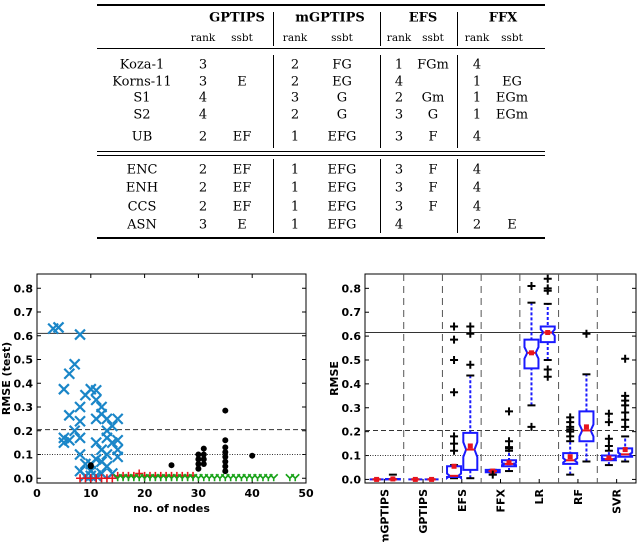 Image resolution: width=640 pixels, height=542 pixels. What do you see at coordinates (342, 65) in the screenshot?
I see `table-cell: FG` at bounding box center [342, 65].